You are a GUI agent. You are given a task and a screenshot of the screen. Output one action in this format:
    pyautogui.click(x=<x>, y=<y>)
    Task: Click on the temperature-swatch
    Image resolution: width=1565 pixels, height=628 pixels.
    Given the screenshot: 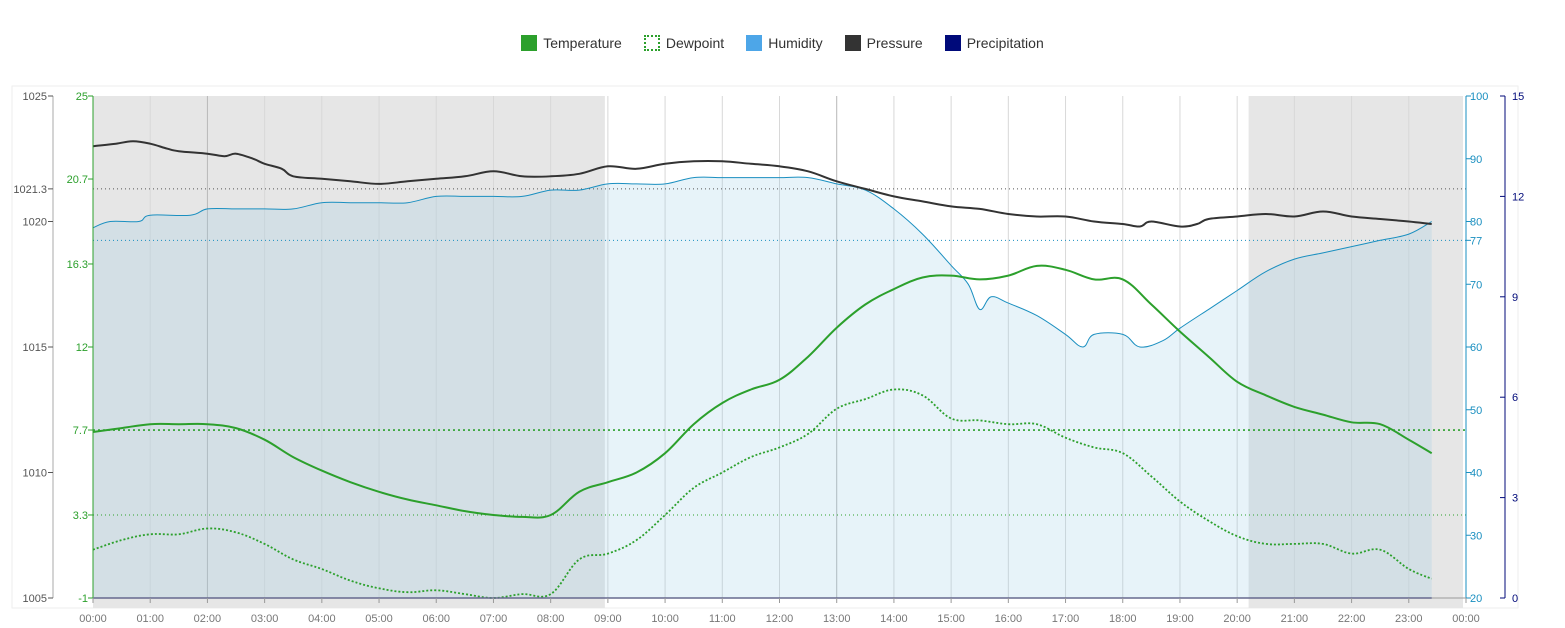 What is the action you would take?
    pyautogui.click(x=529, y=43)
    